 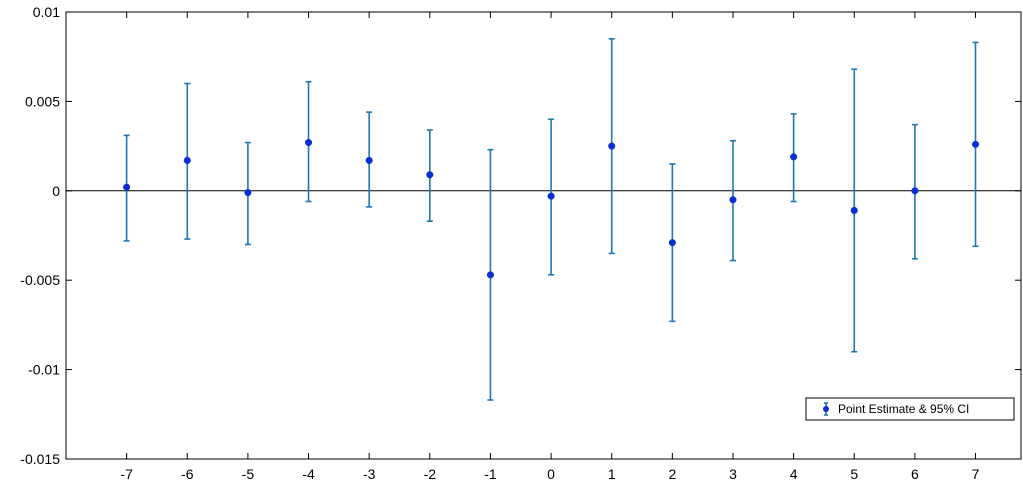 What do you see at coordinates (976, 474) in the screenshot?
I see `x-tick-label: 7` at bounding box center [976, 474].